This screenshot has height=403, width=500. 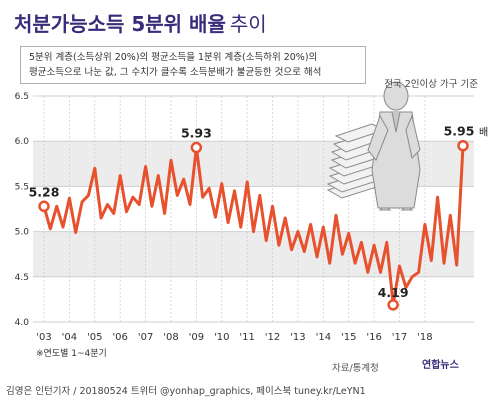 I want to click on x-tick-label: '04, so click(x=69, y=337).